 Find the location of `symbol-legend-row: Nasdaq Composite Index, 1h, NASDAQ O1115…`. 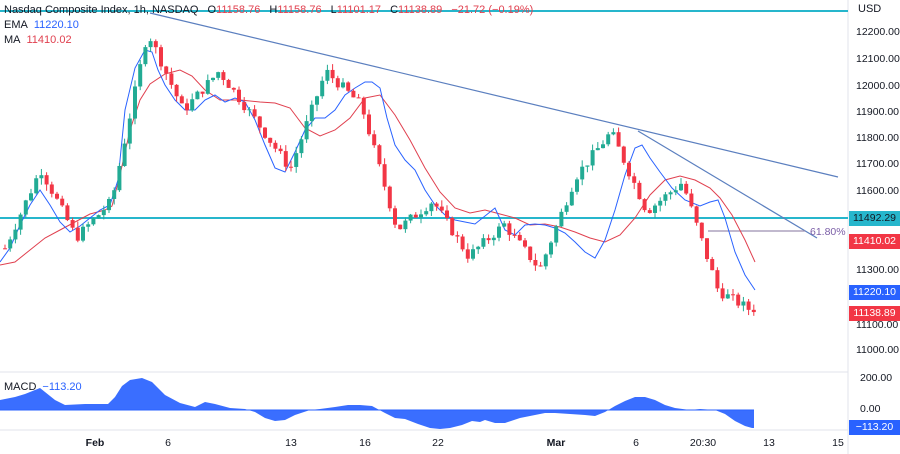

symbol-legend-row: Nasdaq Composite Index, 1h, NASDAQ O1115… is located at coordinates (268, 10).